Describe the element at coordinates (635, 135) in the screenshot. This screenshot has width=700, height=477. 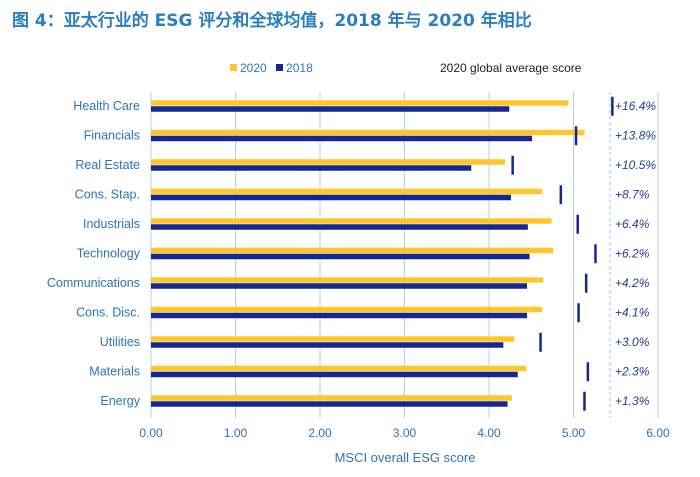
I see `change-label: +13.8%` at that location.